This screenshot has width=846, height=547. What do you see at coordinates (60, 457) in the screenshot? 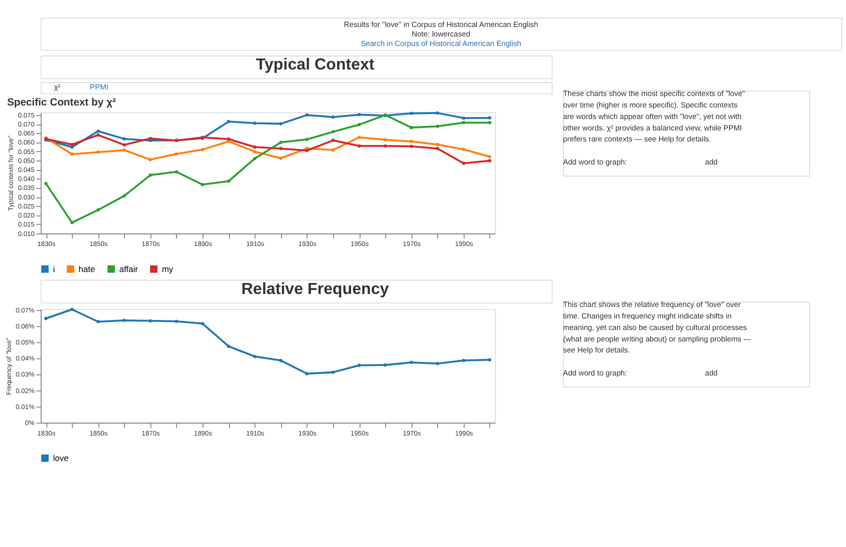
I see `legend-label: love` at bounding box center [60, 457].